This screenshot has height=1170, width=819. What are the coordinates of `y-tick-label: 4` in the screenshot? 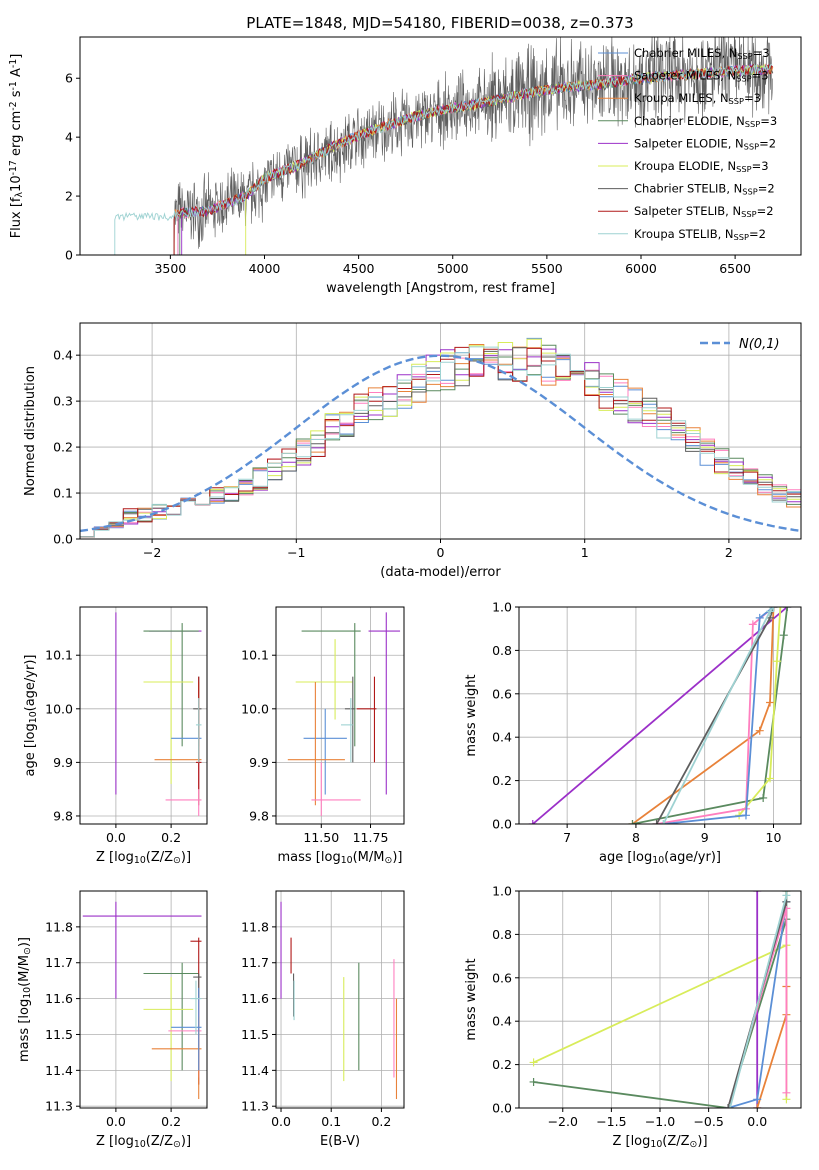 It's located at (69, 137).